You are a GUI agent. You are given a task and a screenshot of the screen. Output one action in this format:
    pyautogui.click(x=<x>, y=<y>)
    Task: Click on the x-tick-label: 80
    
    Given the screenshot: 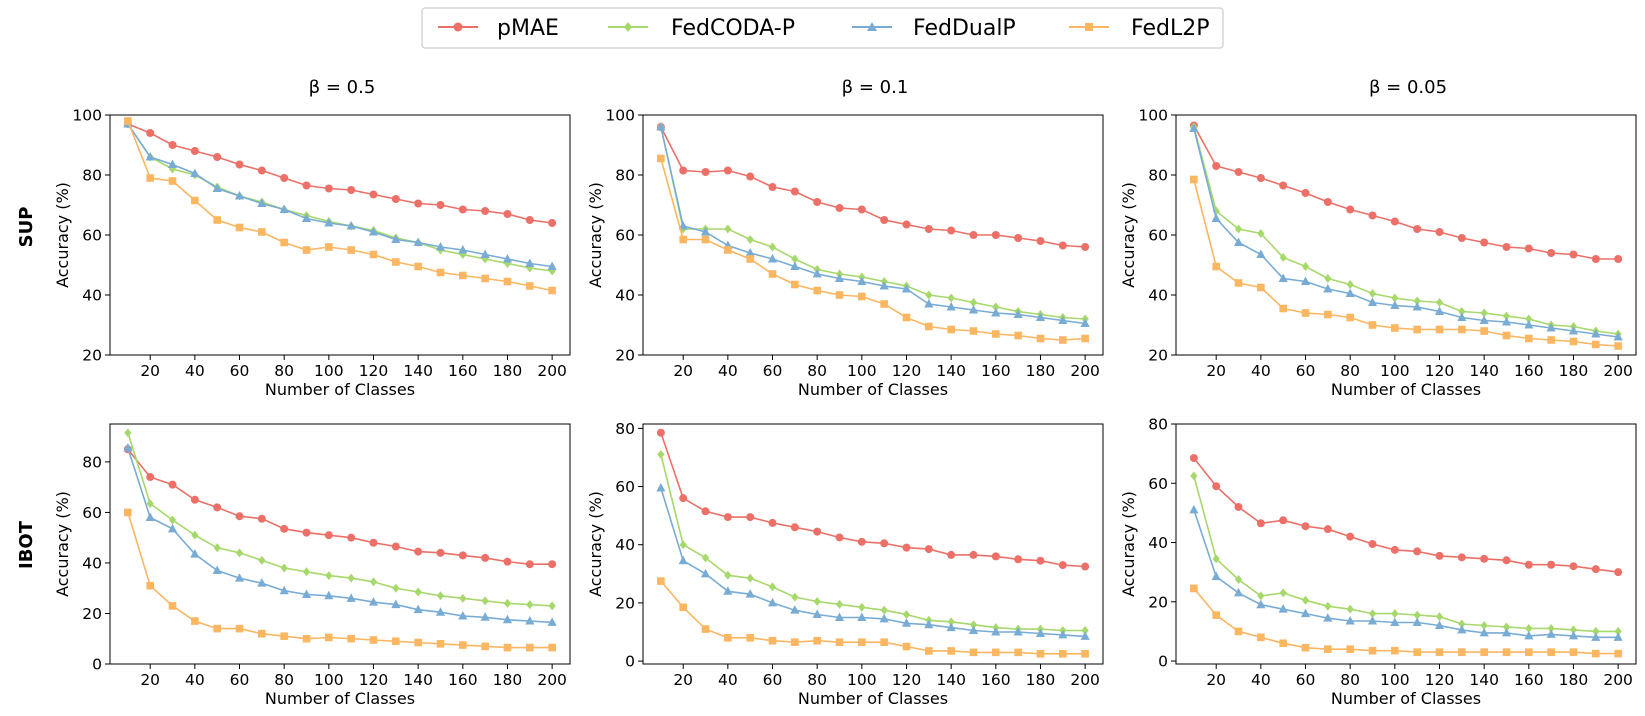 What is the action you would take?
    pyautogui.click(x=1350, y=680)
    